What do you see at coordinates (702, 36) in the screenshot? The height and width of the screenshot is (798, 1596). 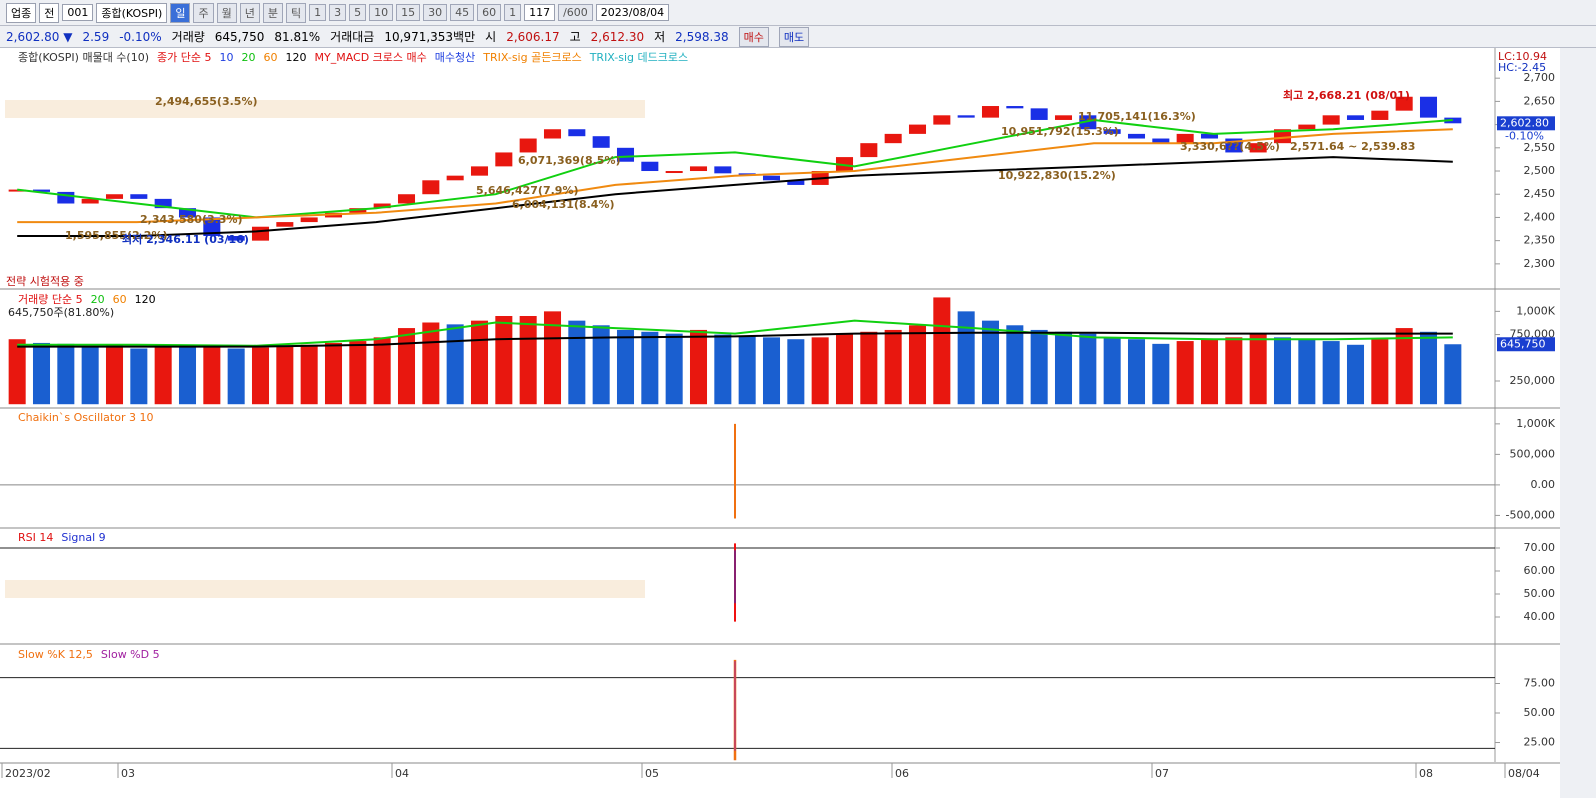 I see `low: 2,598.38` at bounding box center [702, 36].